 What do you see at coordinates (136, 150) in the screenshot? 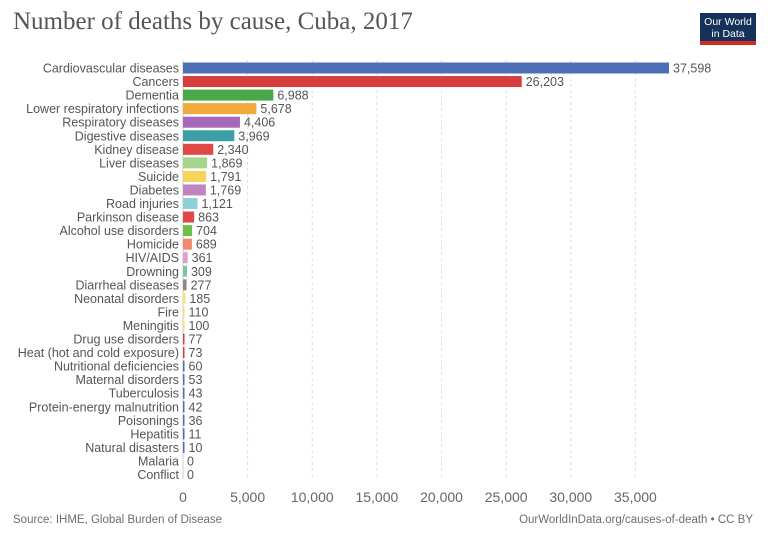
I see `category-label: Kidney disease` at bounding box center [136, 150].